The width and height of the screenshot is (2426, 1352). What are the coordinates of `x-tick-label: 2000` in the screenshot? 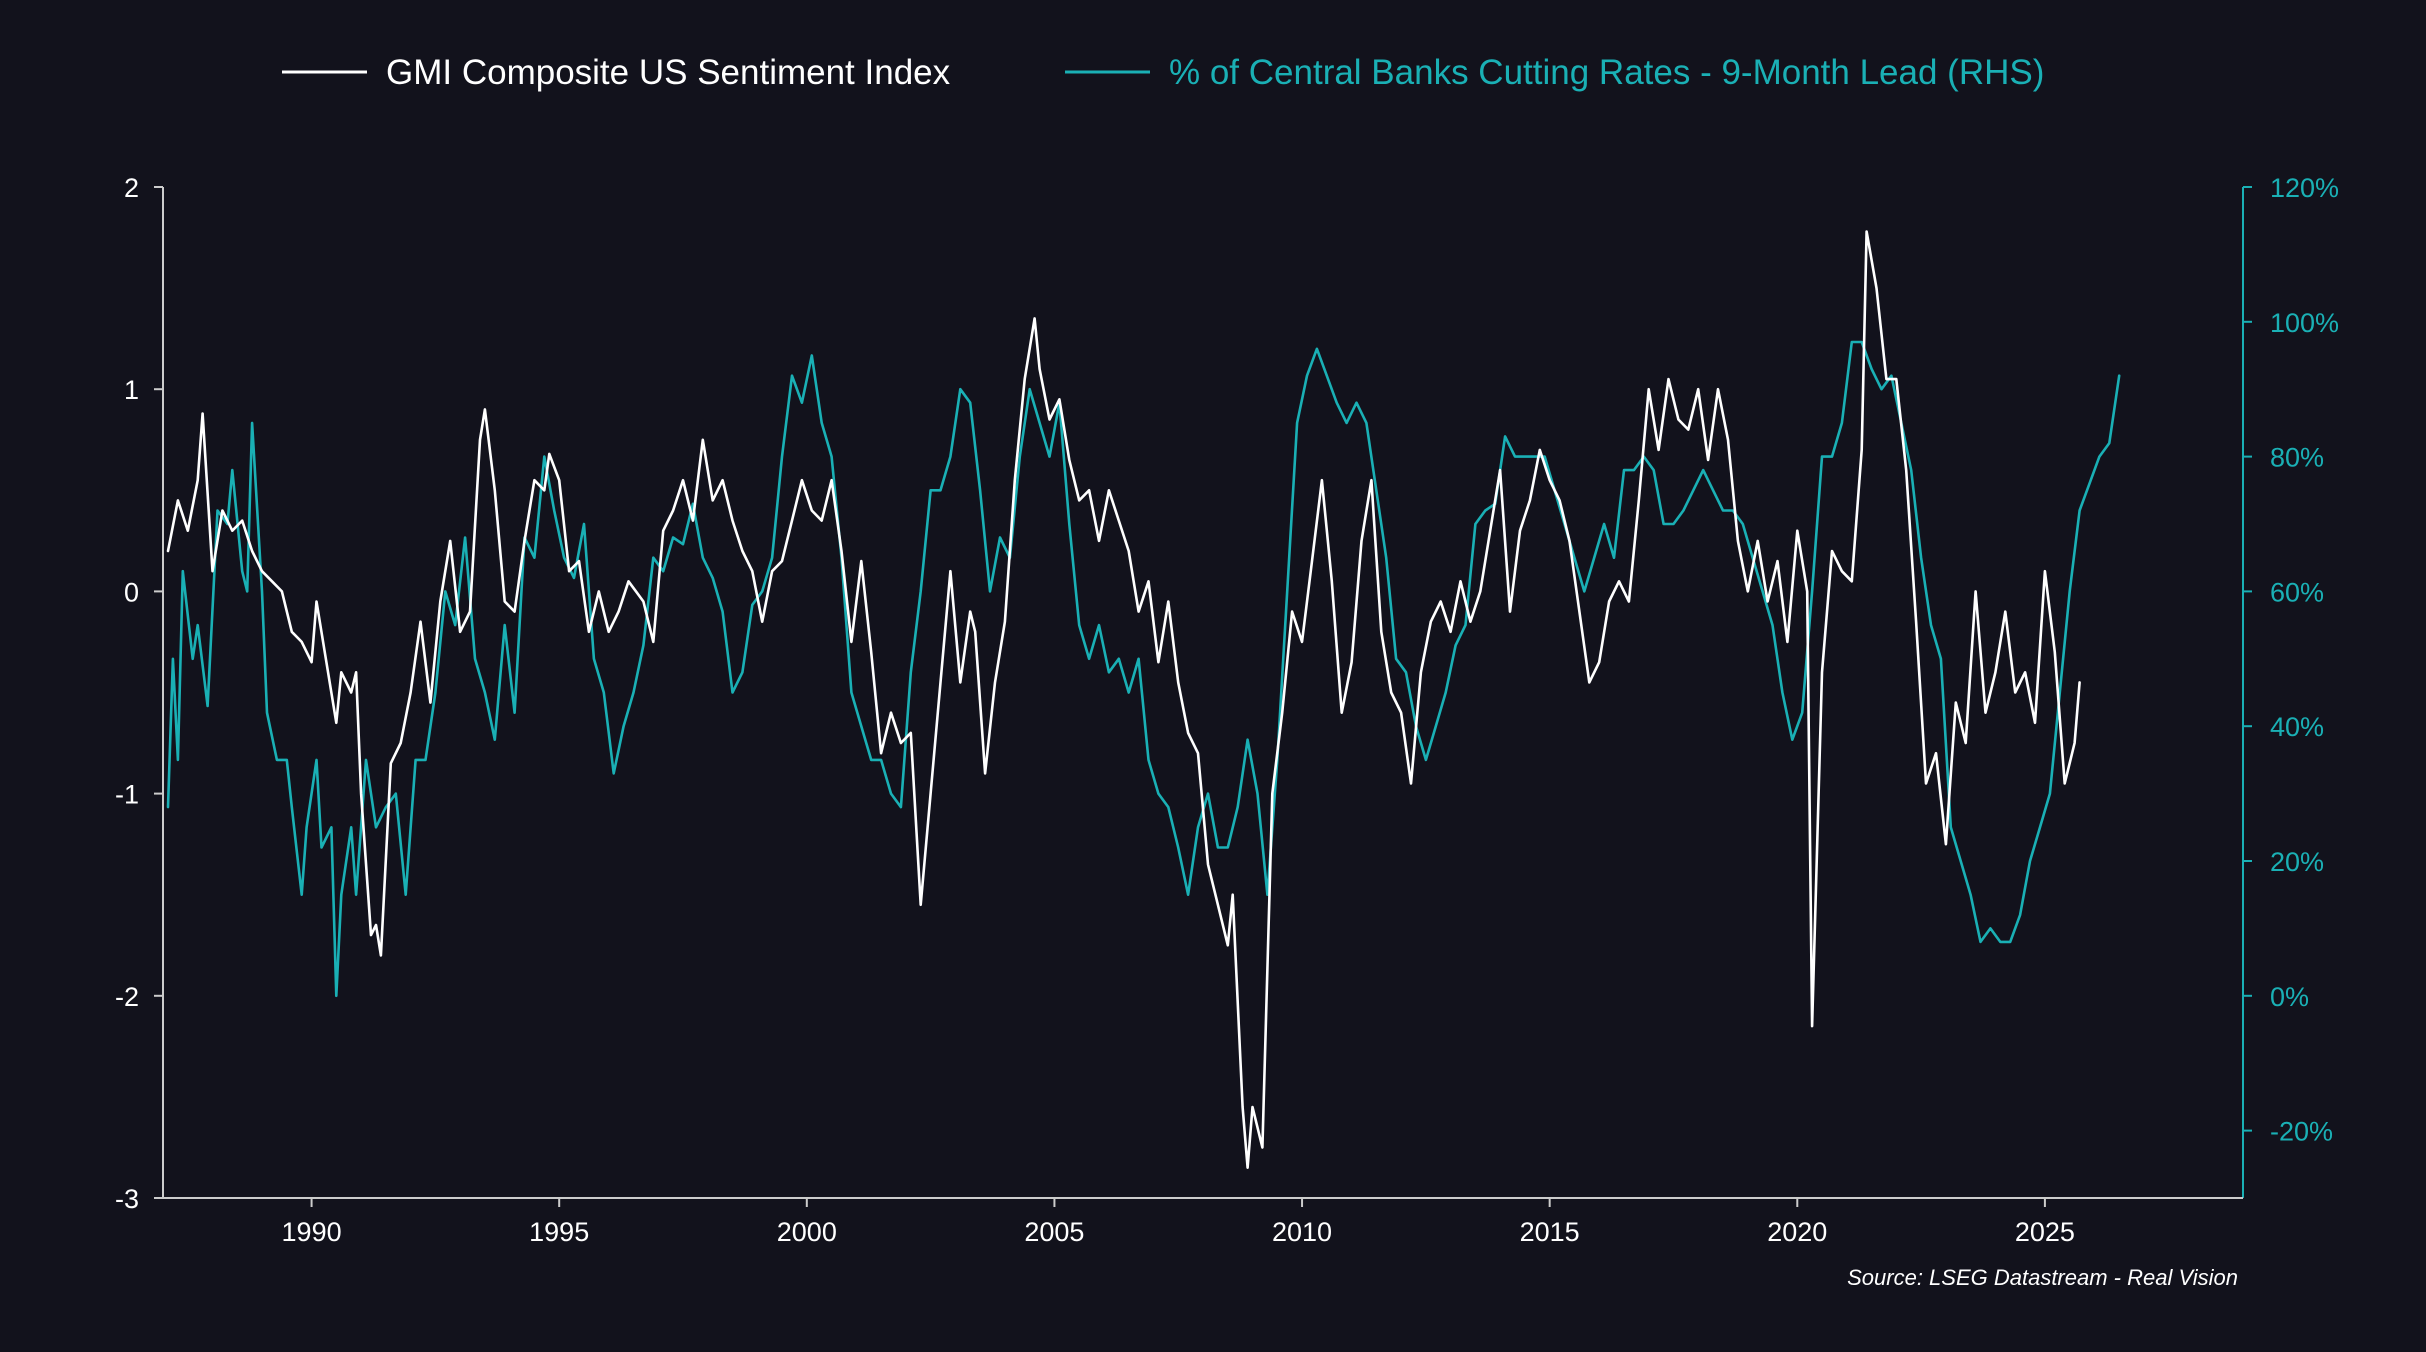 It's located at (807, 1232).